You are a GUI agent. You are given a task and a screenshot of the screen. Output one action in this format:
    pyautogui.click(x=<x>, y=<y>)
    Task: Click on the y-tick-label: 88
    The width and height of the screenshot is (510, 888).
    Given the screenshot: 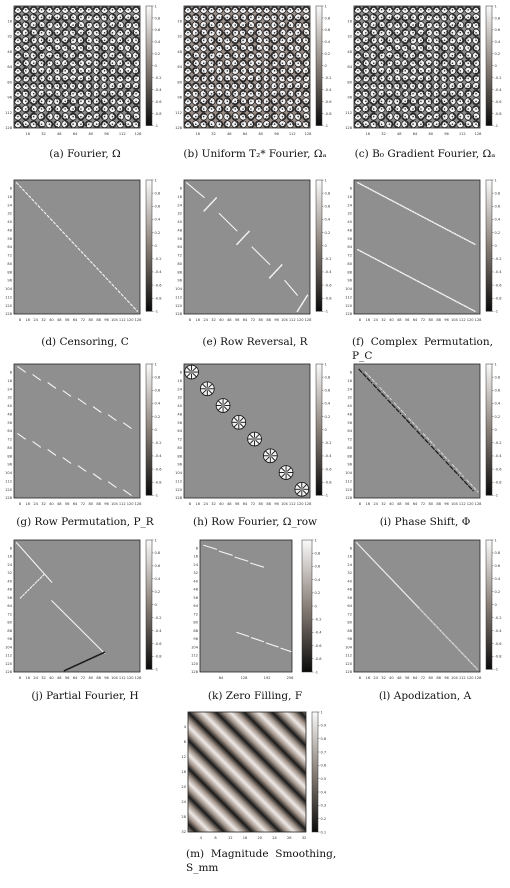 What is the action you would take?
    pyautogui.click(x=349, y=272)
    